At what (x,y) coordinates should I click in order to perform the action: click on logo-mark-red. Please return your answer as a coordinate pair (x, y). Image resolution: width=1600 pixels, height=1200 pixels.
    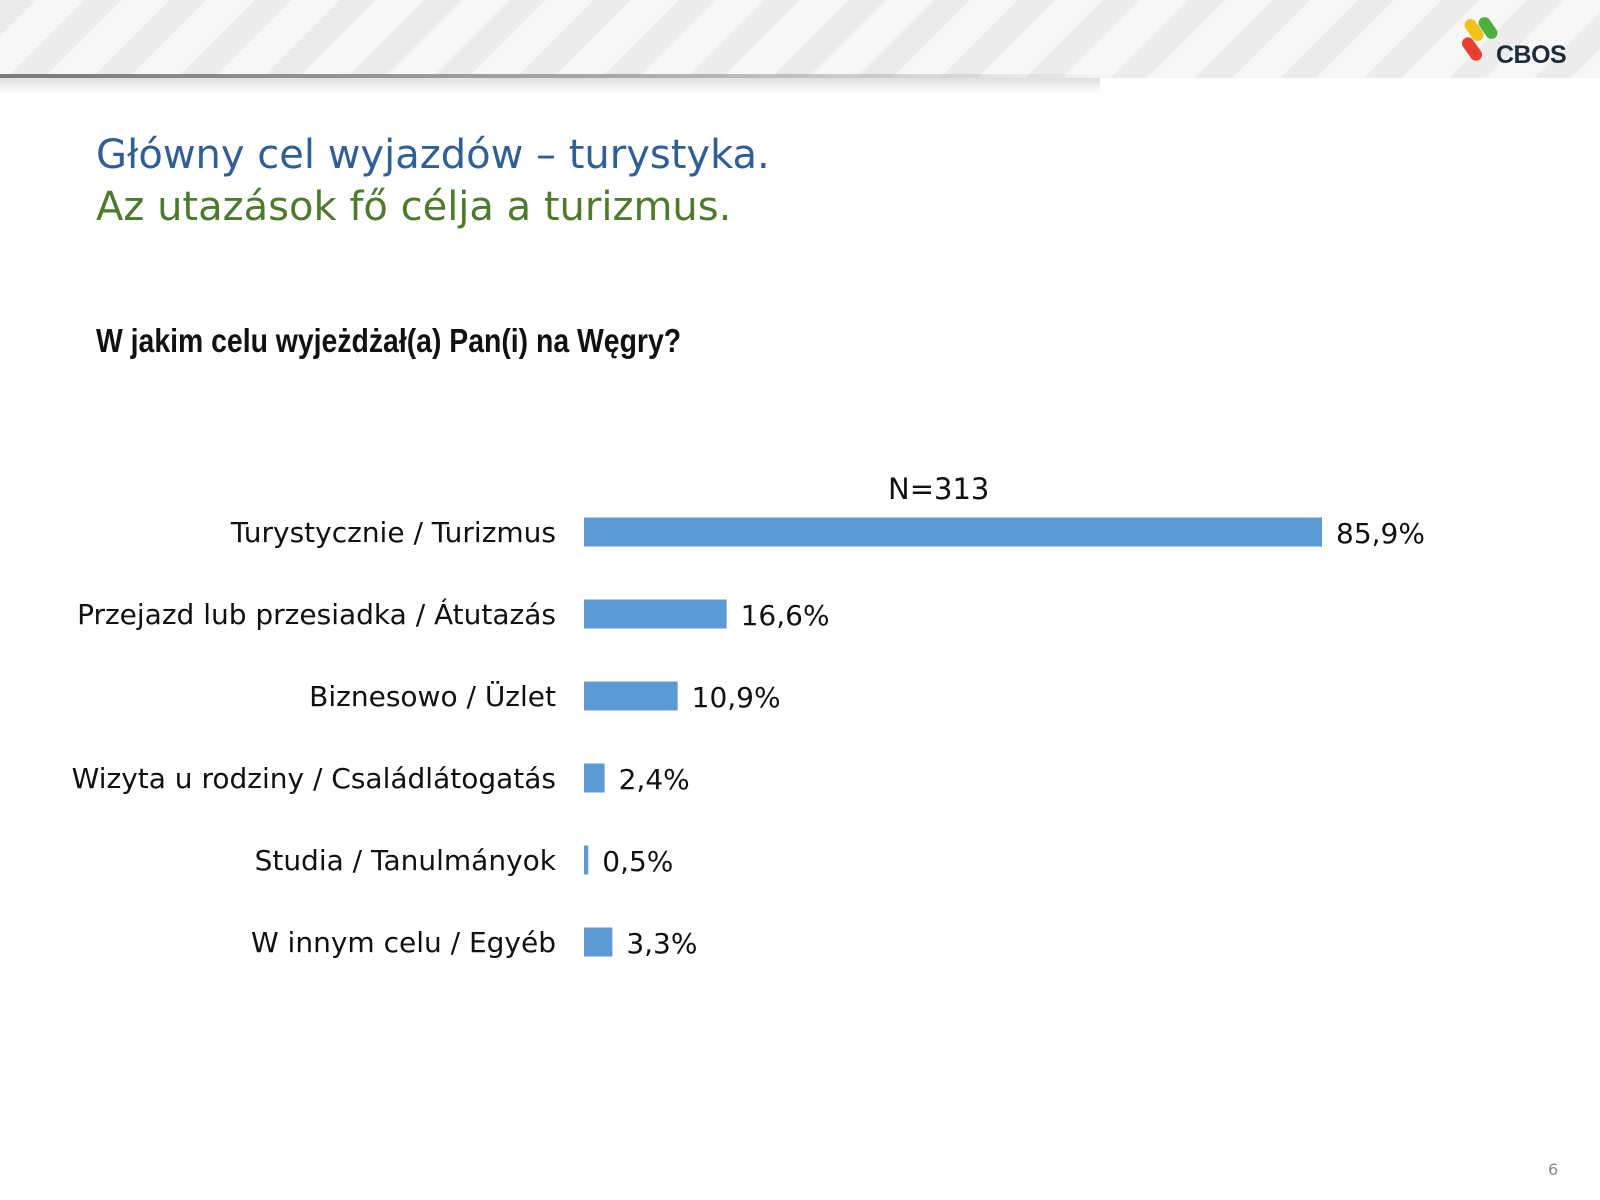
    Looking at the image, I should click on (1472, 49).